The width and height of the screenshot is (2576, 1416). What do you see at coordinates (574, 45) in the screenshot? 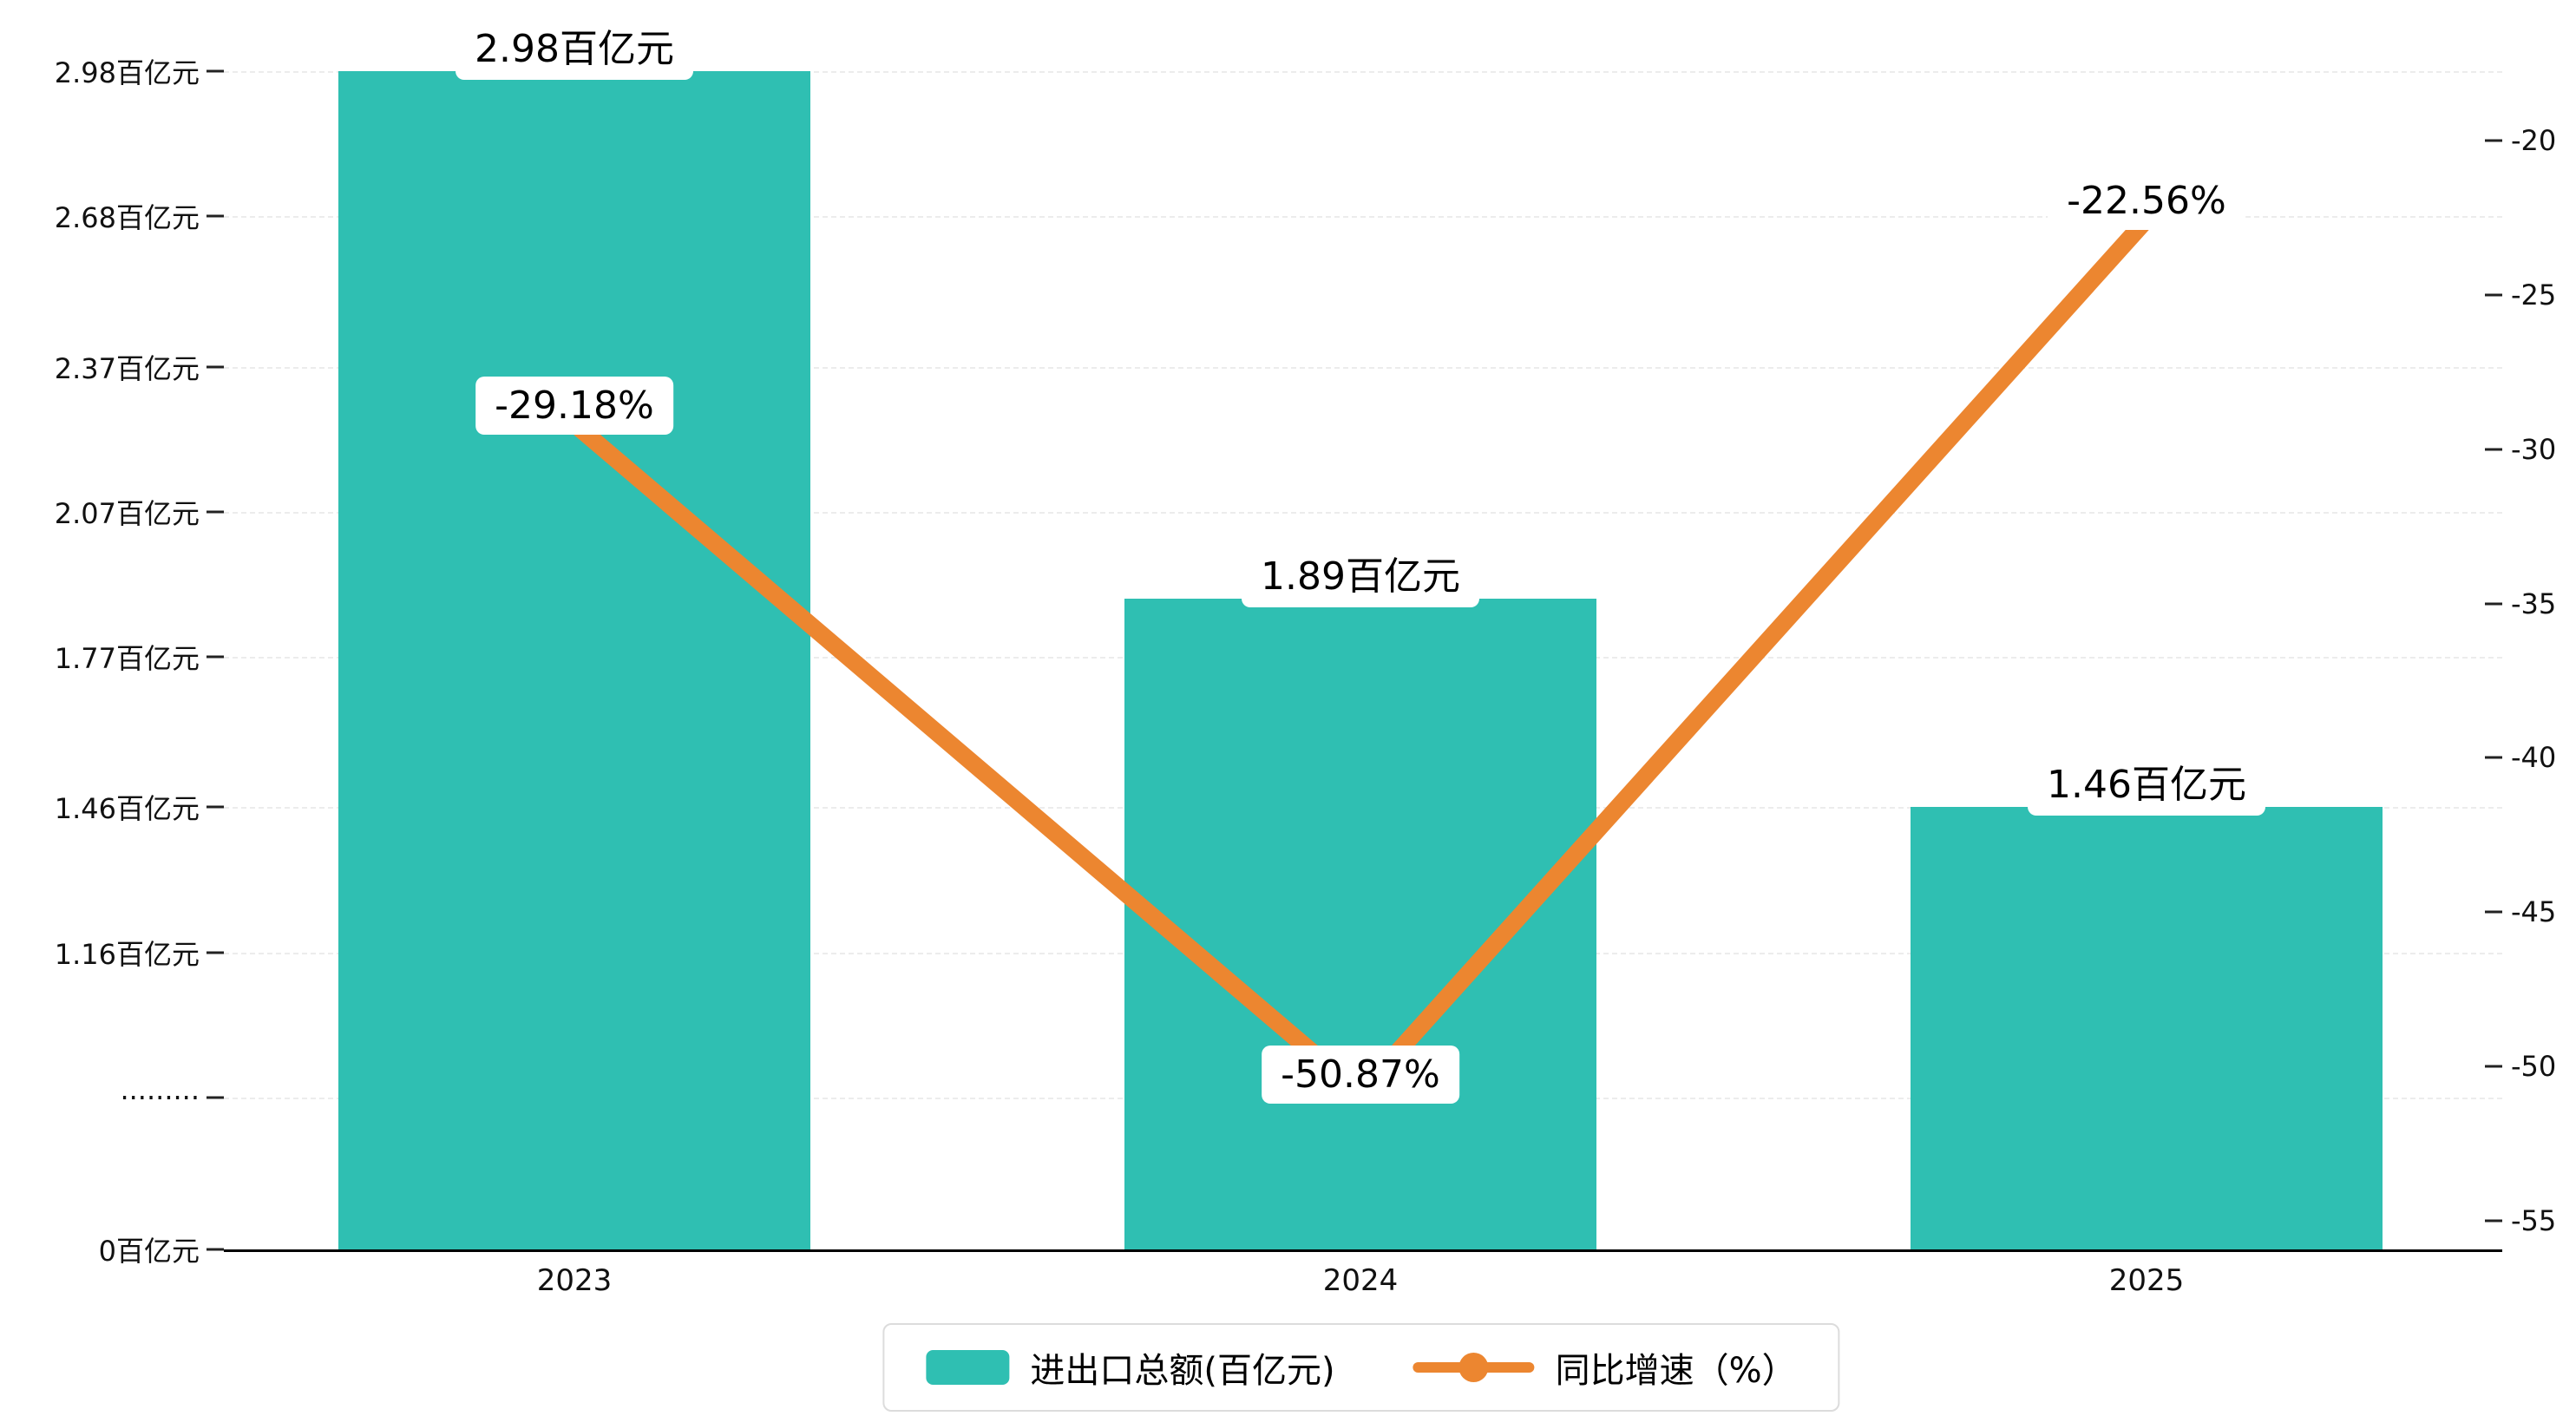
I see `bar-value-label: 2.98百亿元` at bounding box center [574, 45].